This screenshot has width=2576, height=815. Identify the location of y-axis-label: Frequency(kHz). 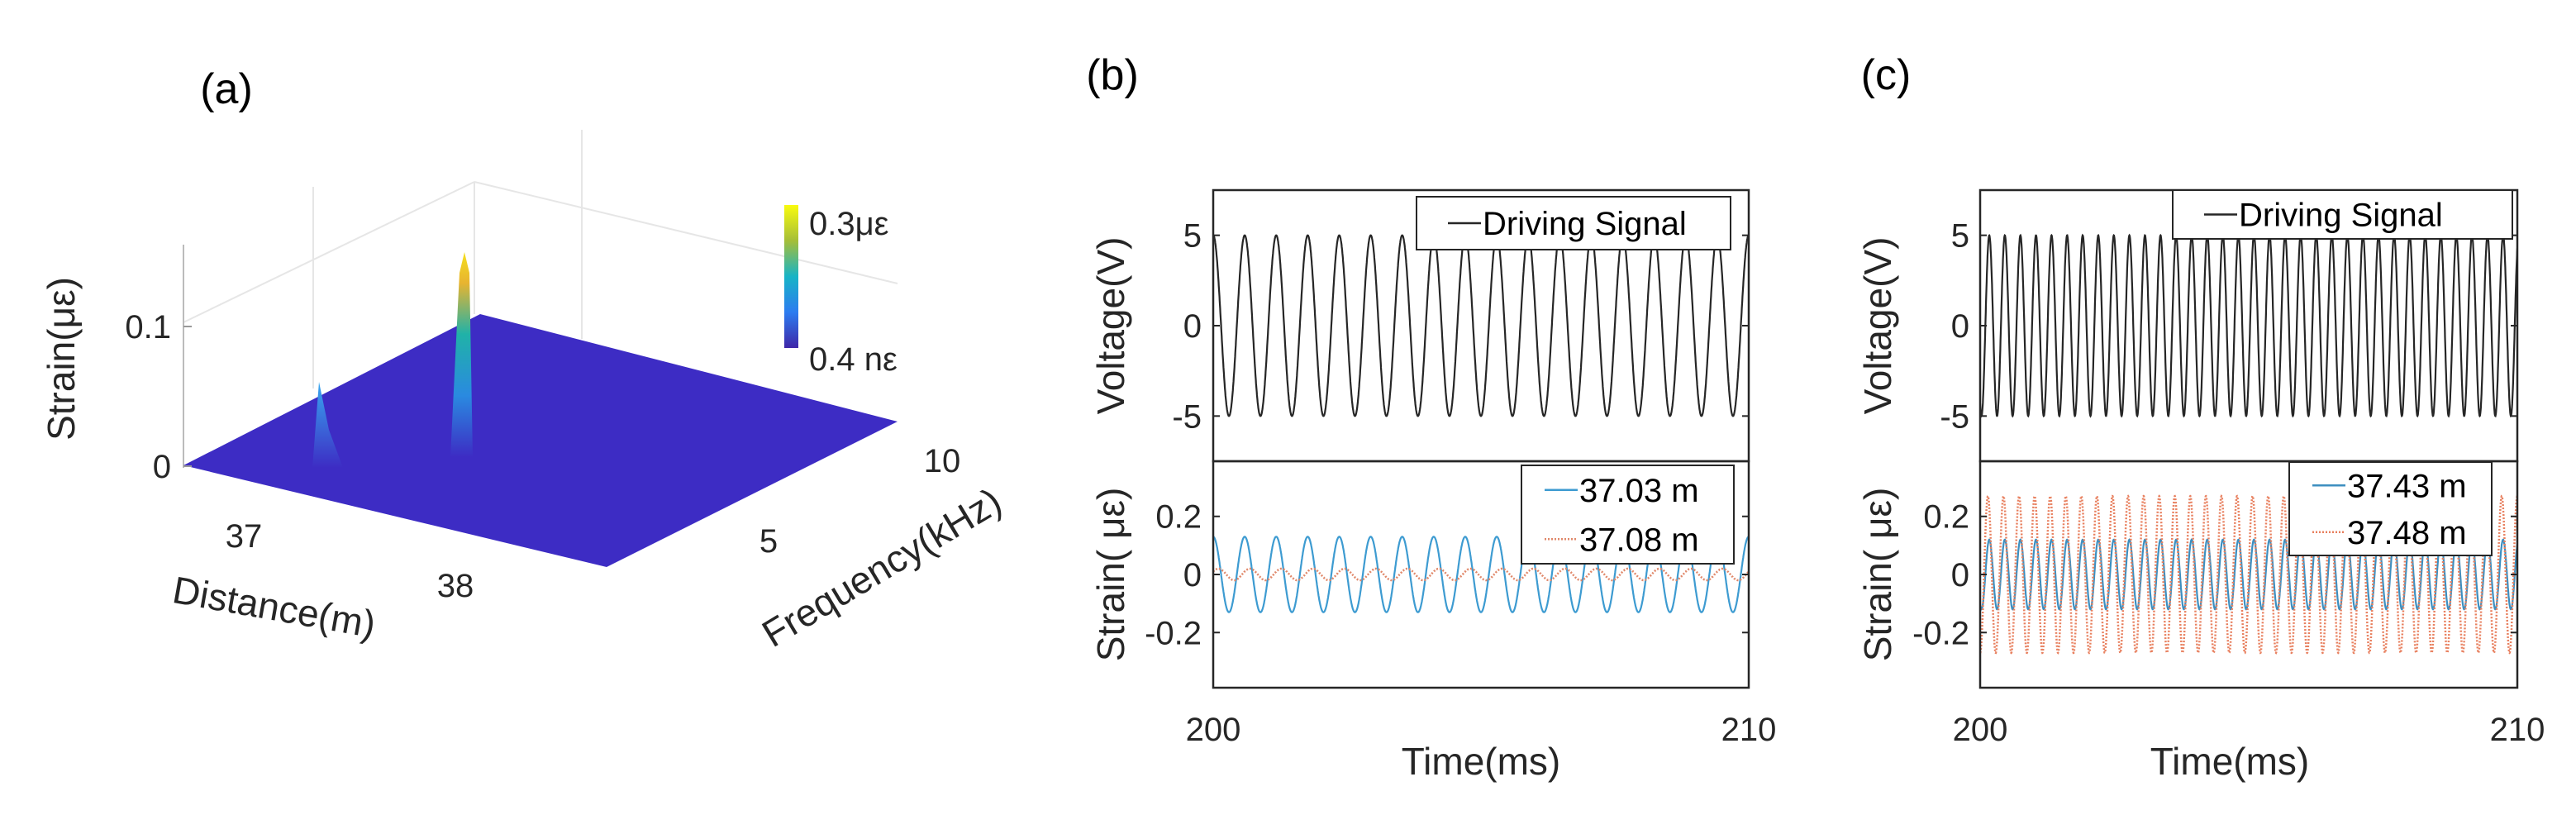
(882, 567).